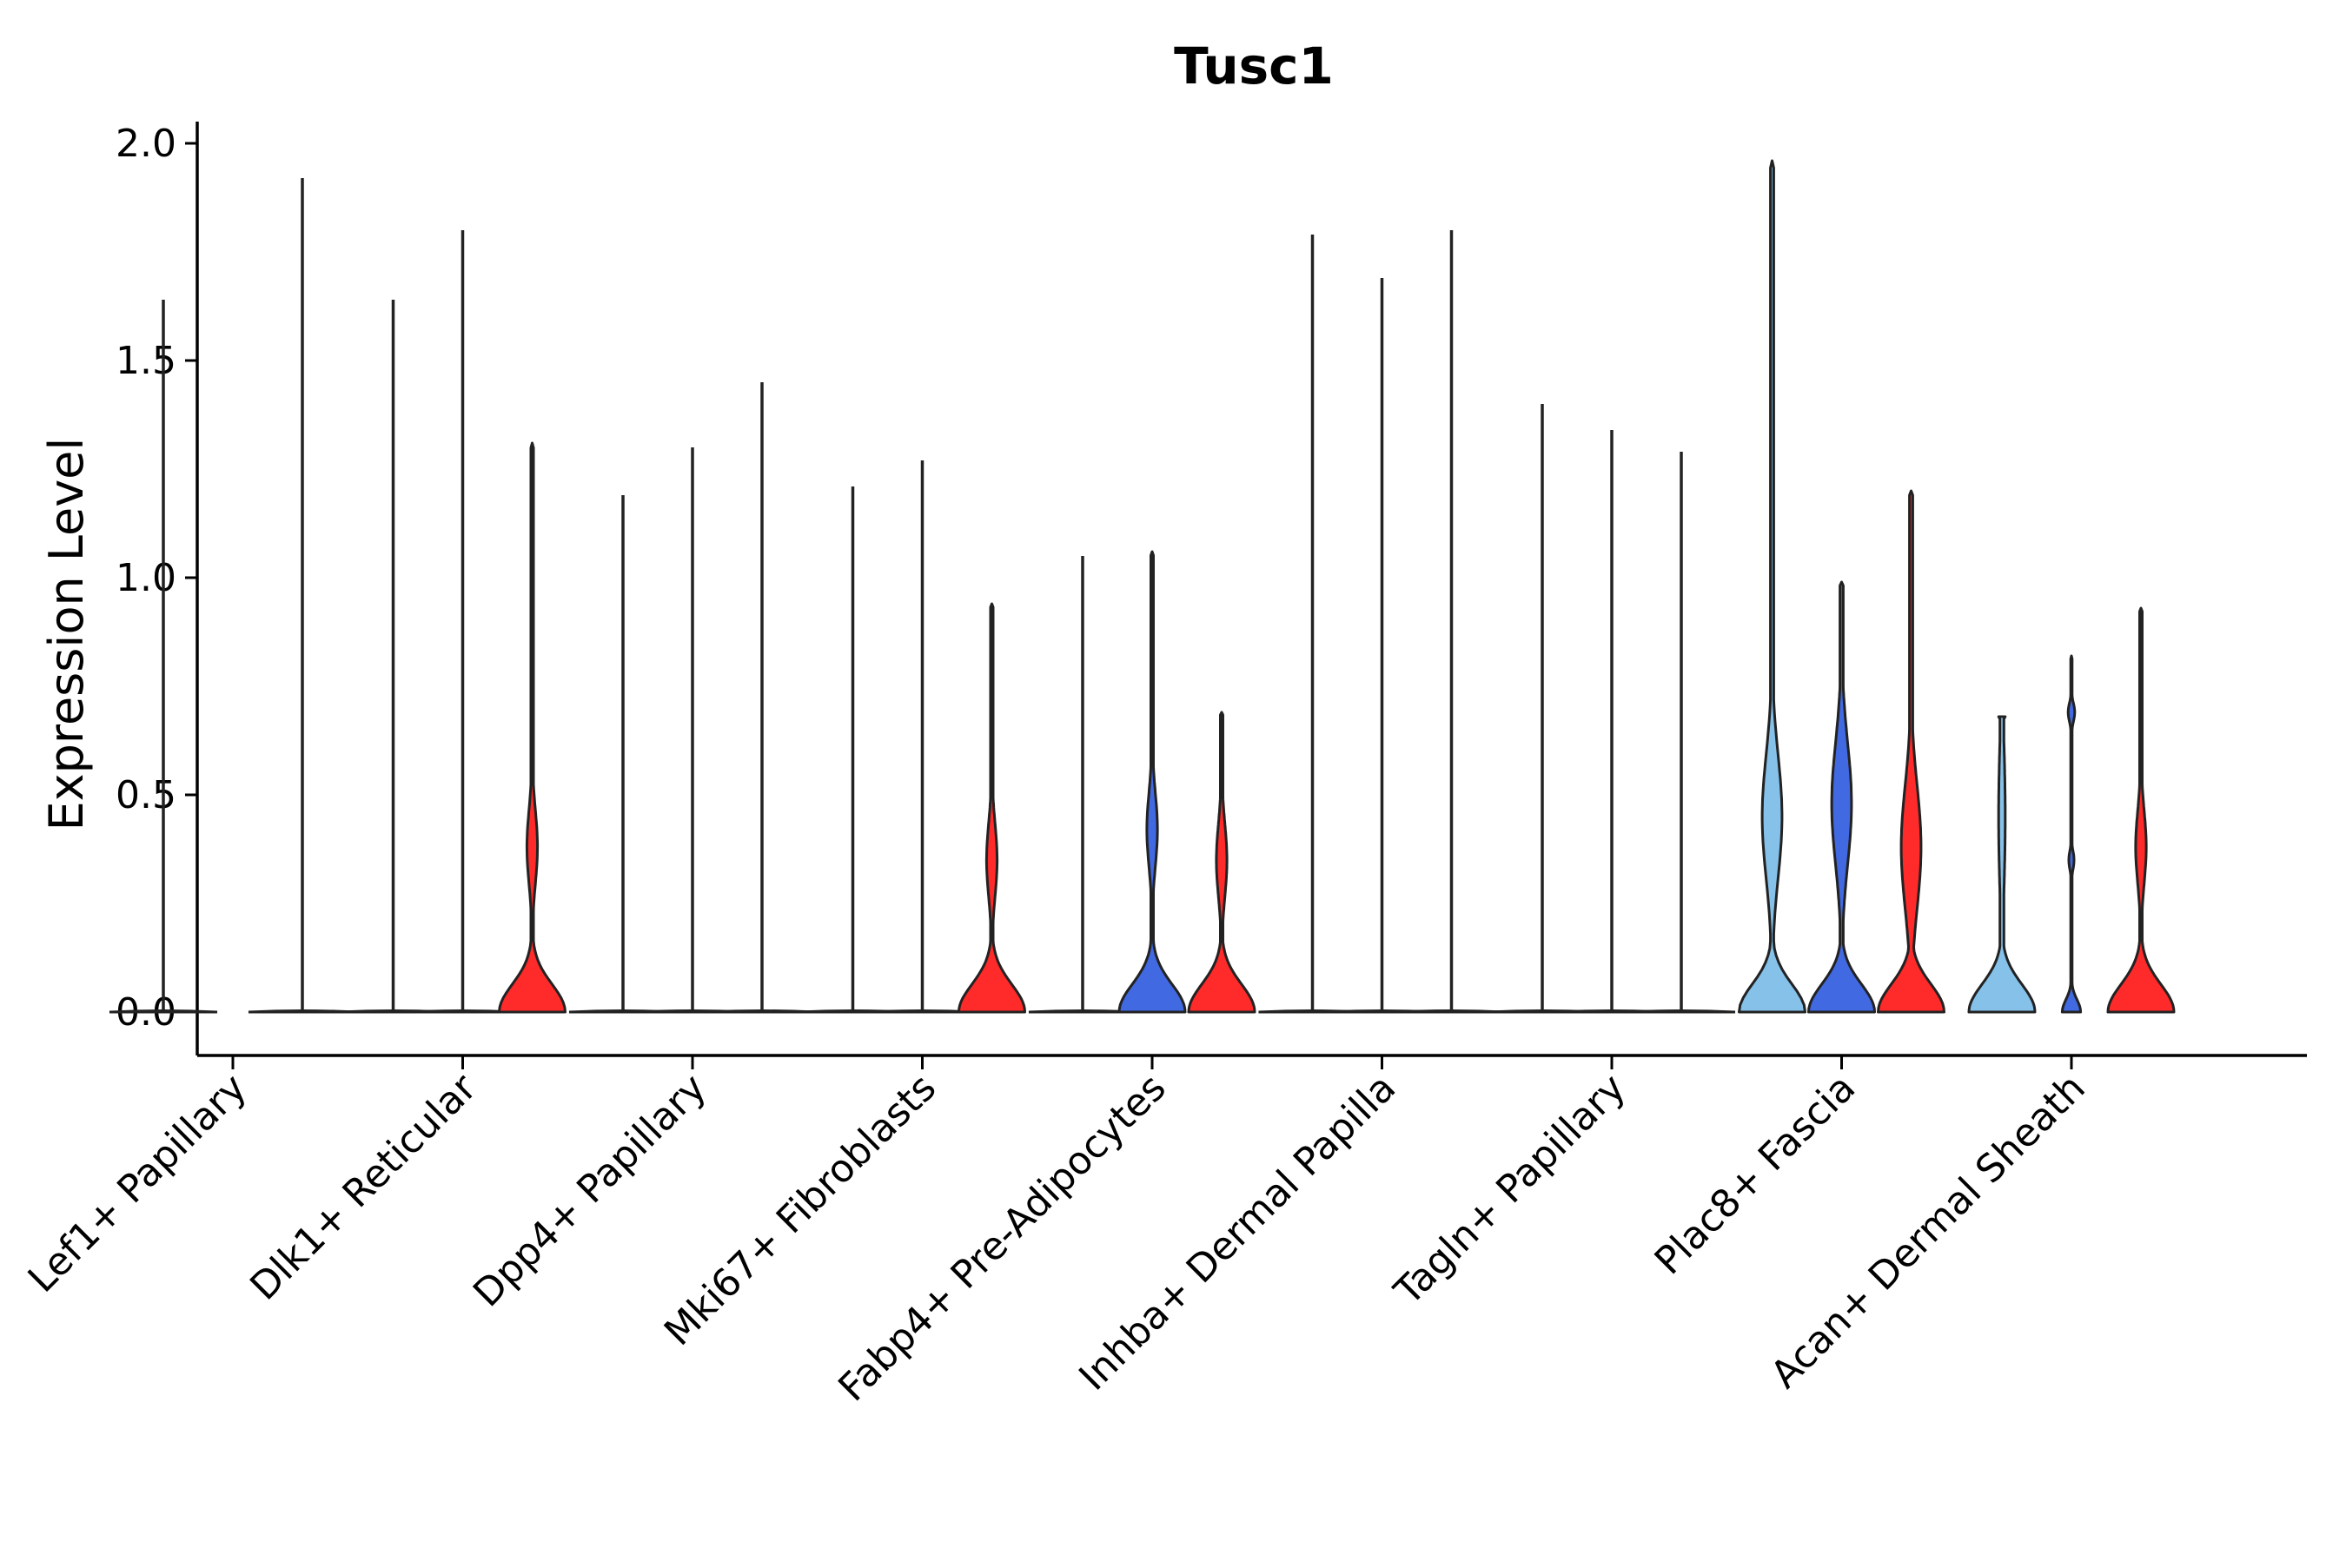 This screenshot has width=2346, height=1568. I want to click on y-tick-label: 2.0, so click(146, 144).